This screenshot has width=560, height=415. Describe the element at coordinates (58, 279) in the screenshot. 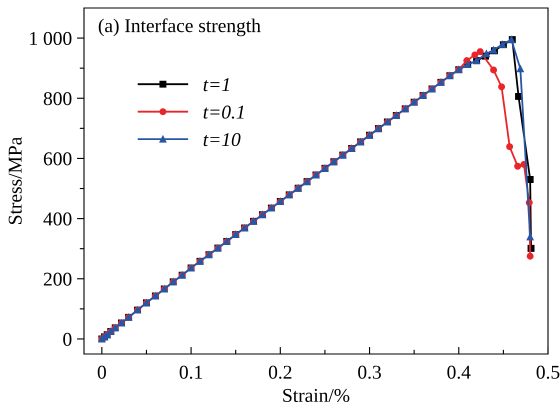

I see `y-tick-label: 200` at that location.